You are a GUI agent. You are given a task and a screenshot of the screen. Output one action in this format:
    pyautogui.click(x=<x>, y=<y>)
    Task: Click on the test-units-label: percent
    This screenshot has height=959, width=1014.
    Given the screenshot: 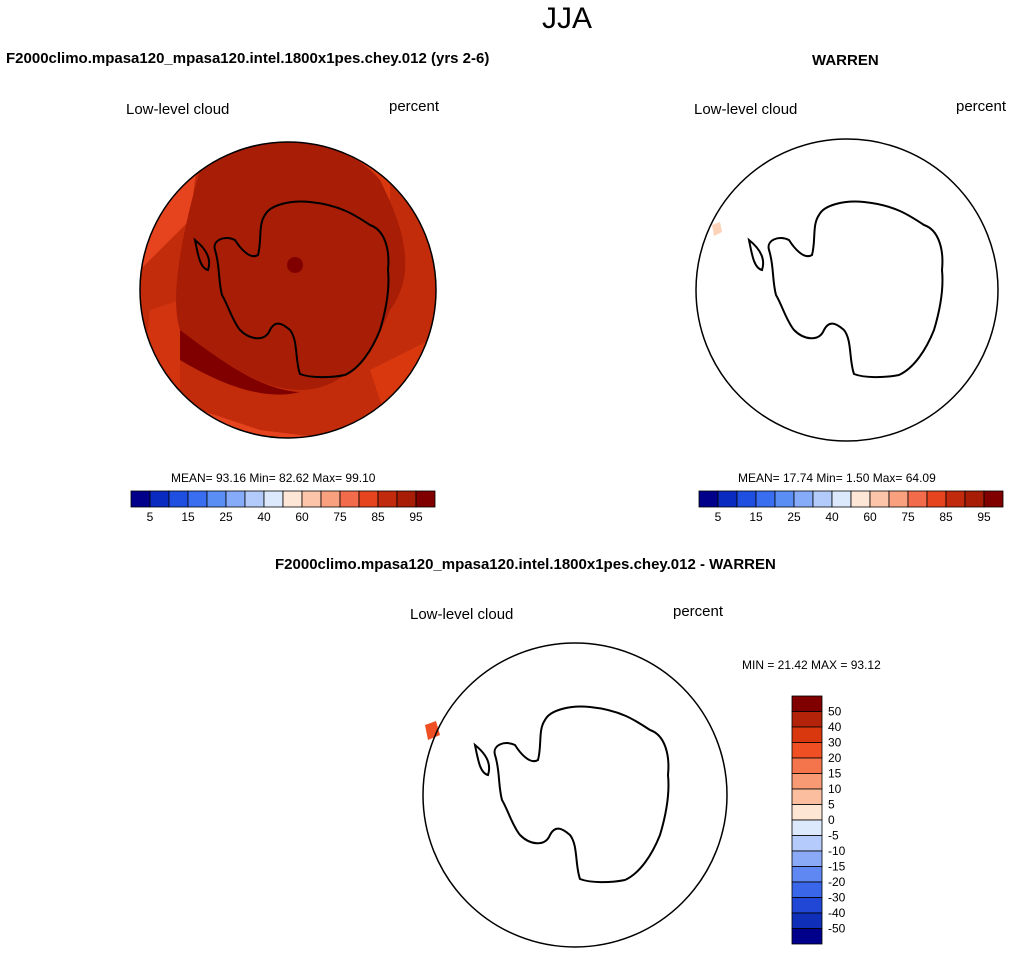 What is the action you would take?
    pyautogui.click(x=414, y=106)
    